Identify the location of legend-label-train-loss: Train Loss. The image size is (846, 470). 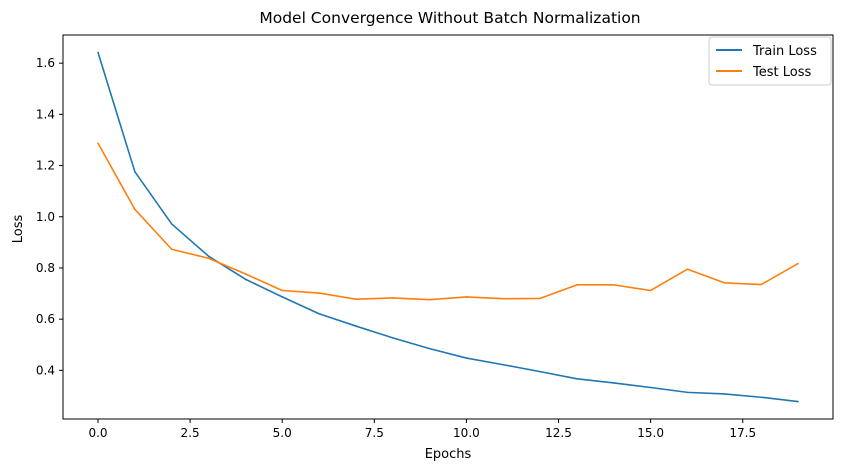
(784, 51).